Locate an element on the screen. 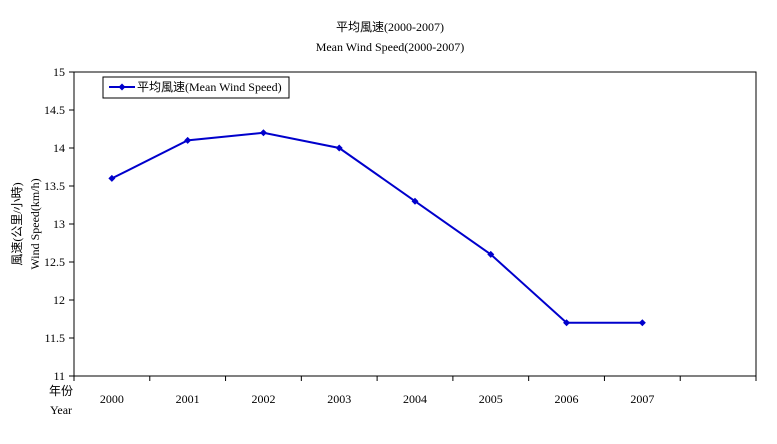 This screenshot has width=777, height=444. x-tick-label: 2006 is located at coordinates (567, 399).